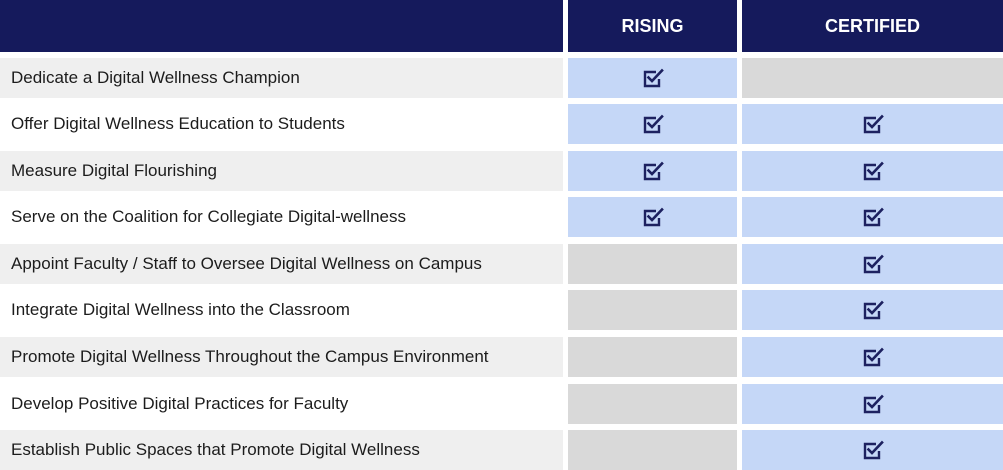 The width and height of the screenshot is (1003, 470). What do you see at coordinates (281, 78) in the screenshot?
I see `row-label: Dedicate a Digital Wellness Champion` at bounding box center [281, 78].